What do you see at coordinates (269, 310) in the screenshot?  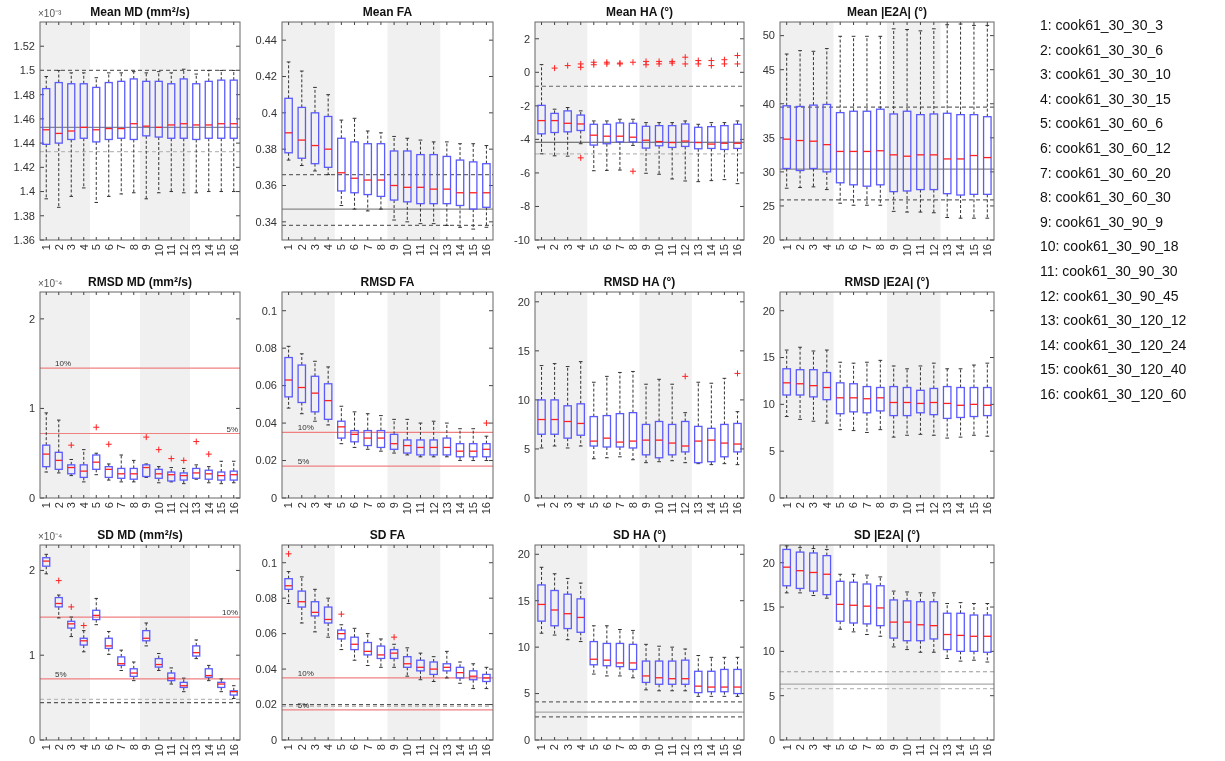 I see `y-tick-label: 0.1` at bounding box center [269, 310].